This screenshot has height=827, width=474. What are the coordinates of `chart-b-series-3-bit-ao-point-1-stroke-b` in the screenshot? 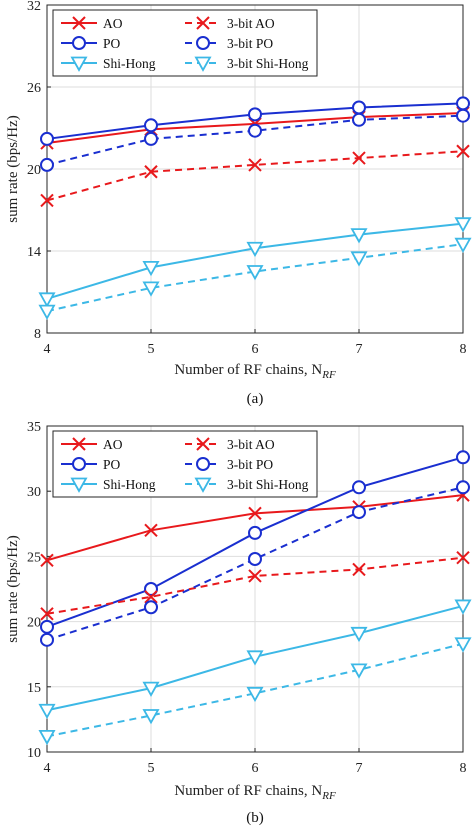 It's located at (151, 597).